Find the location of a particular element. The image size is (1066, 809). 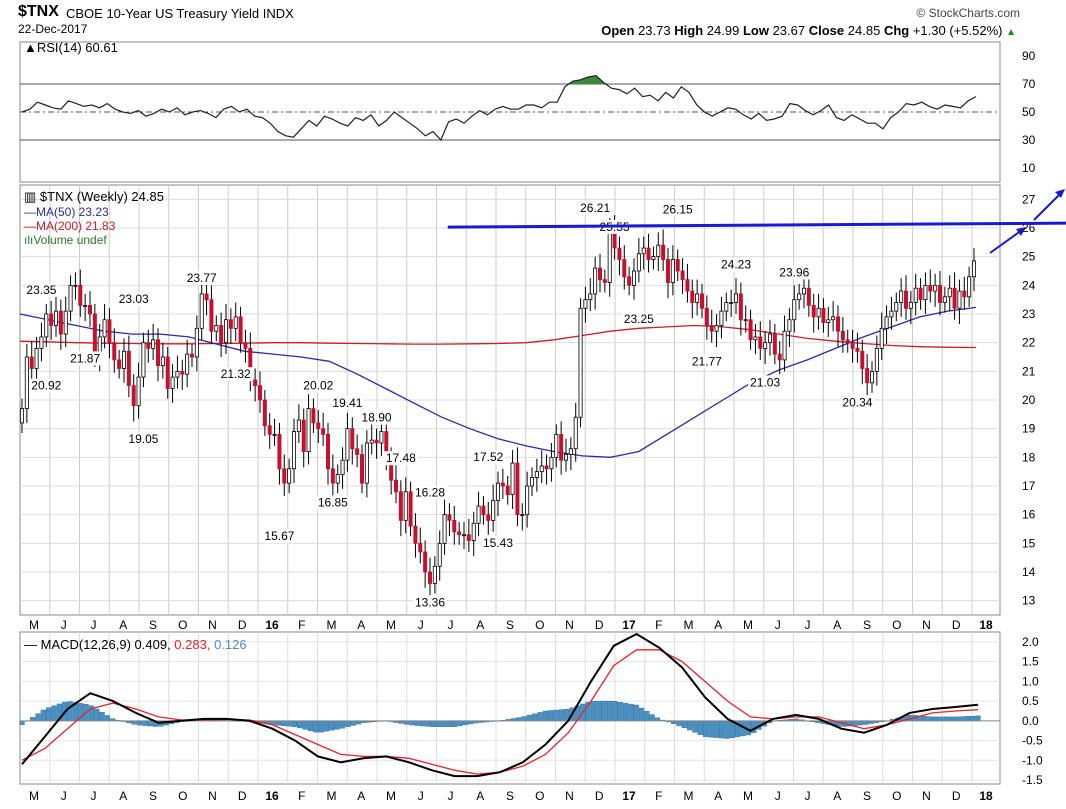

price-x-label: M is located at coordinates (34, 625).